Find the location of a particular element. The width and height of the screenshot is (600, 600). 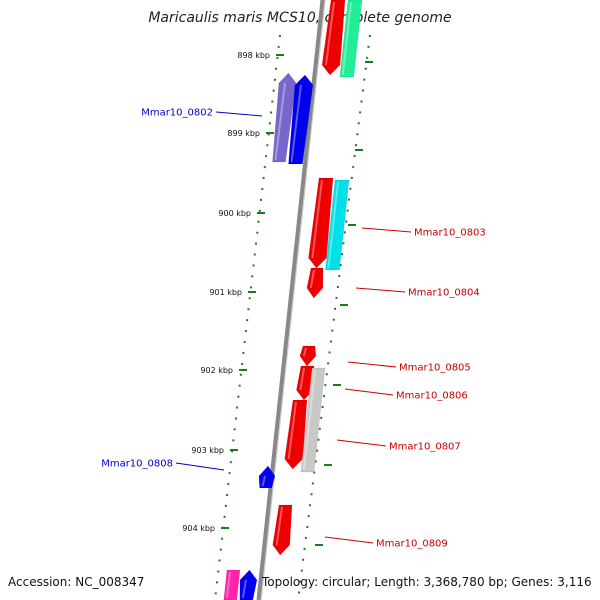

gene-label: Mmar10_0807 is located at coordinates (425, 447).